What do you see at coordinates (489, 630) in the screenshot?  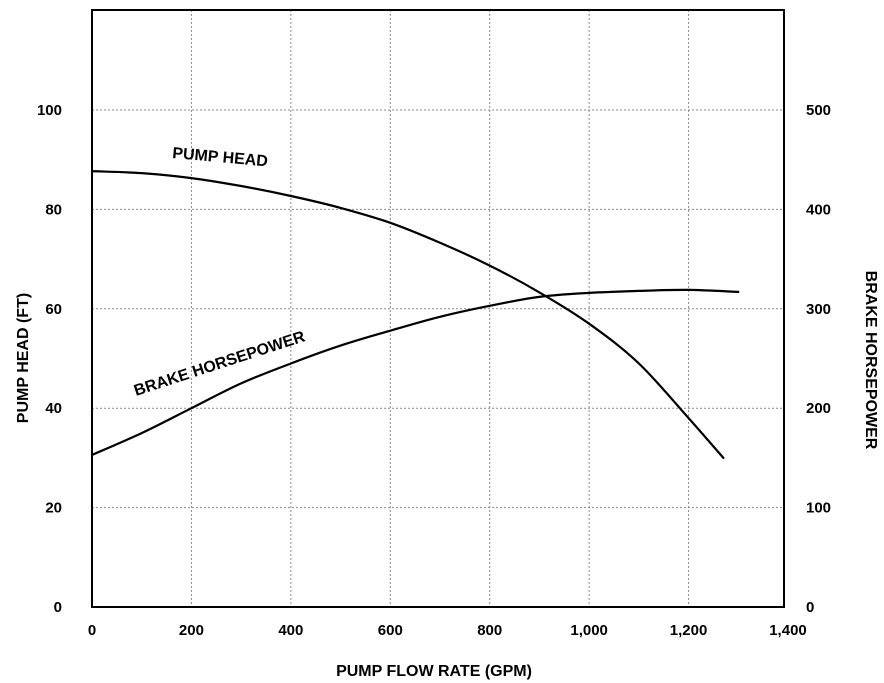 I see `x-tick-label: 800` at bounding box center [489, 630].